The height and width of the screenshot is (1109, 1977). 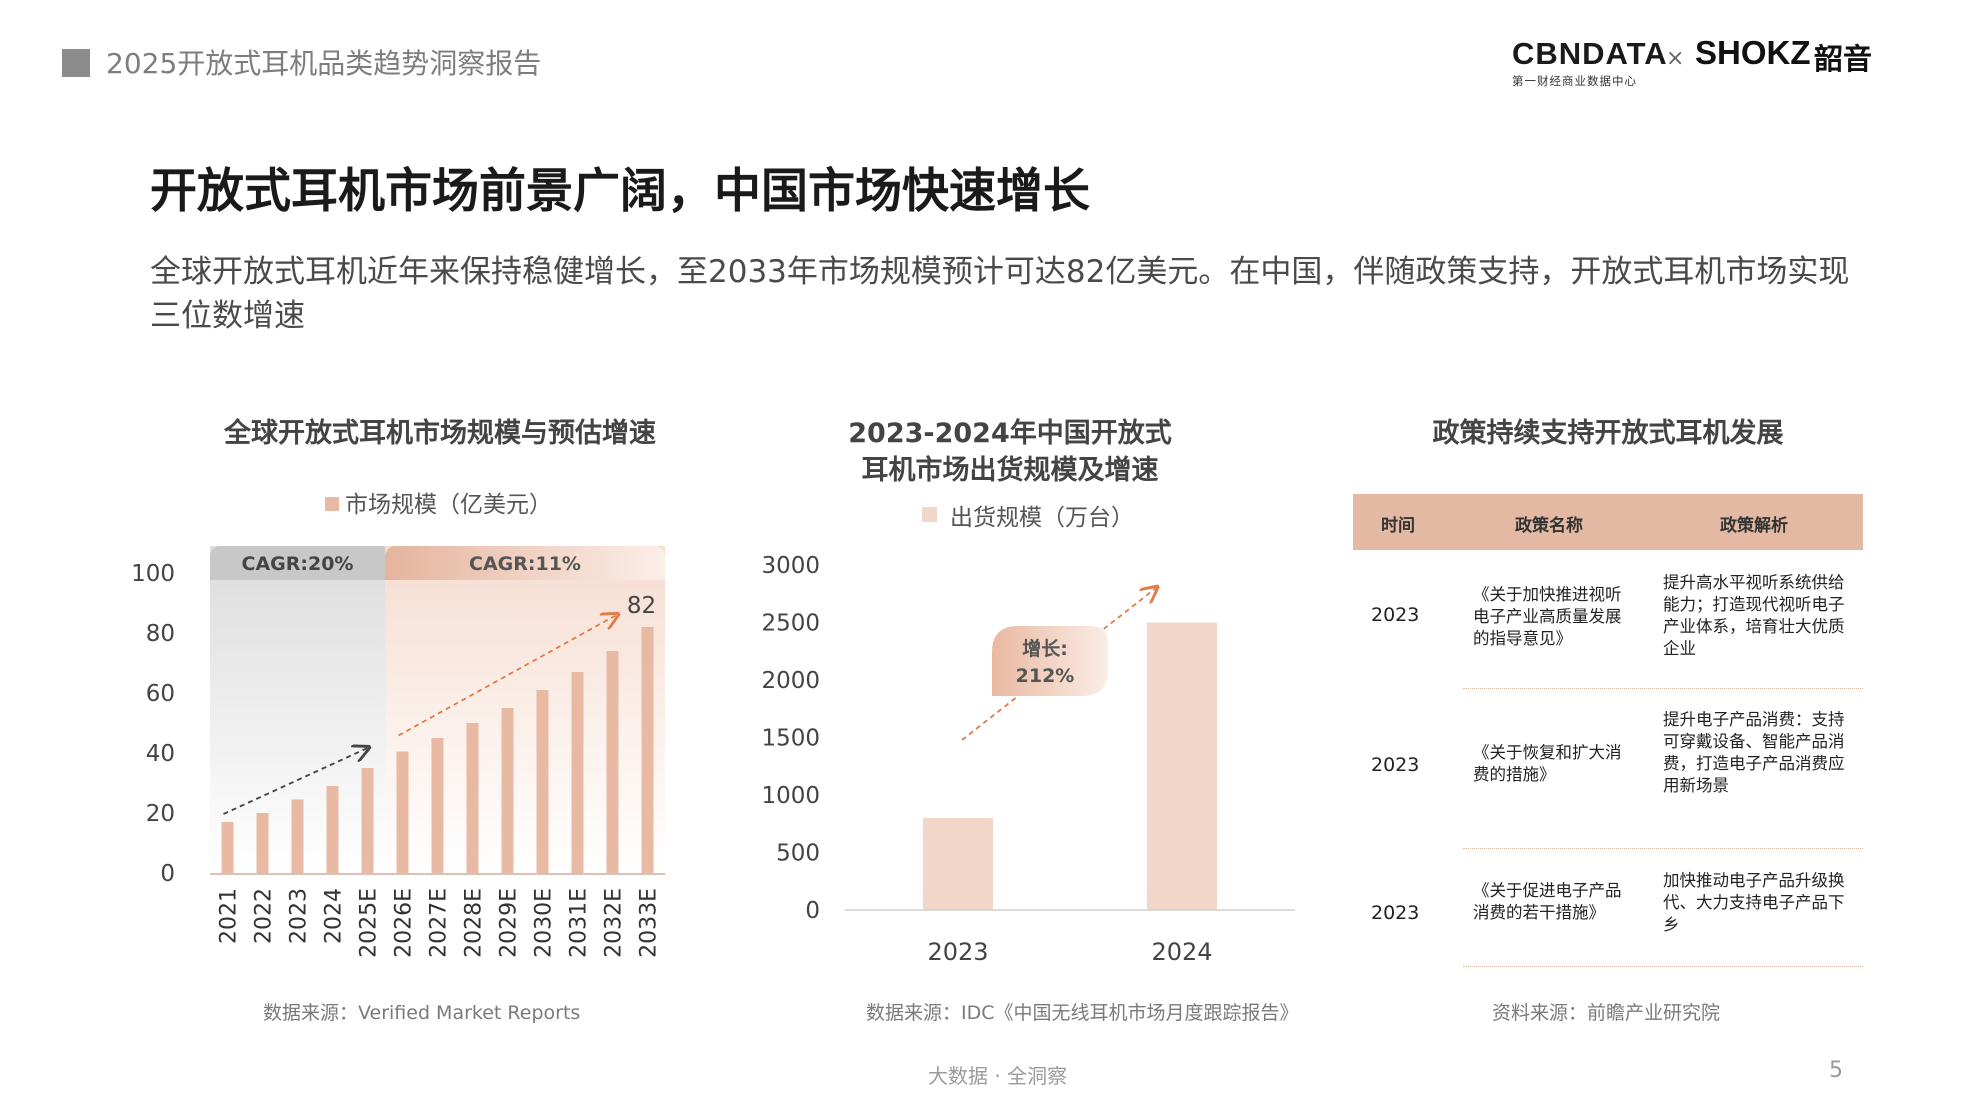 What do you see at coordinates (790, 624) in the screenshot?
I see `y-tick-label: 2500` at bounding box center [790, 624].